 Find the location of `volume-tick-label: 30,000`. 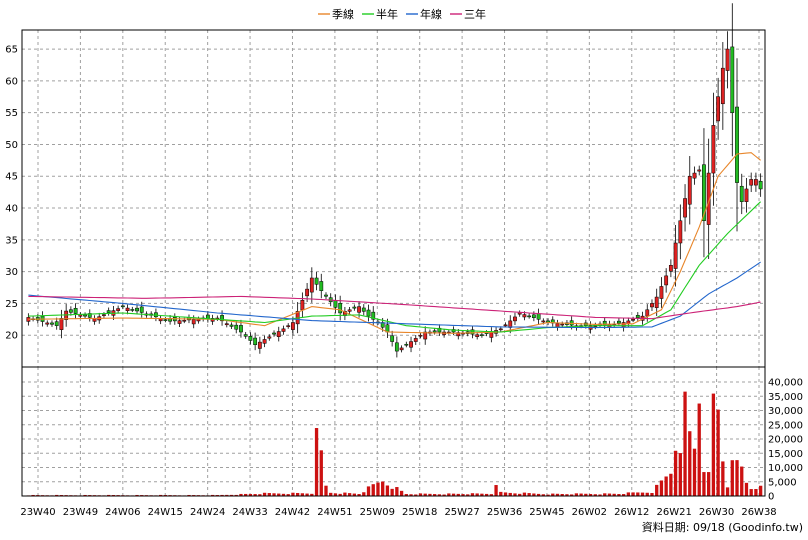

volume-tick-label: 30,000 is located at coordinates (785, 411).